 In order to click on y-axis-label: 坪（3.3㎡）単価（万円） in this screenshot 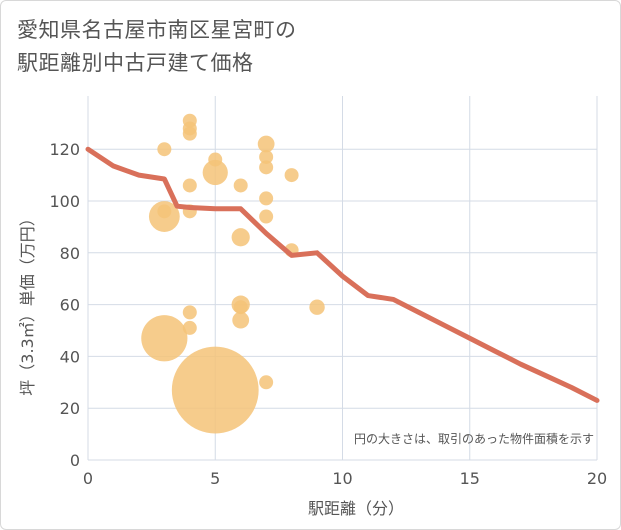, I will do `click(27, 302)`.